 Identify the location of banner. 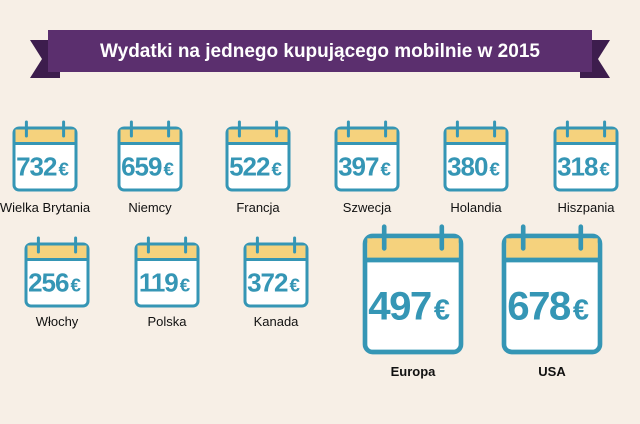
(320, 51).